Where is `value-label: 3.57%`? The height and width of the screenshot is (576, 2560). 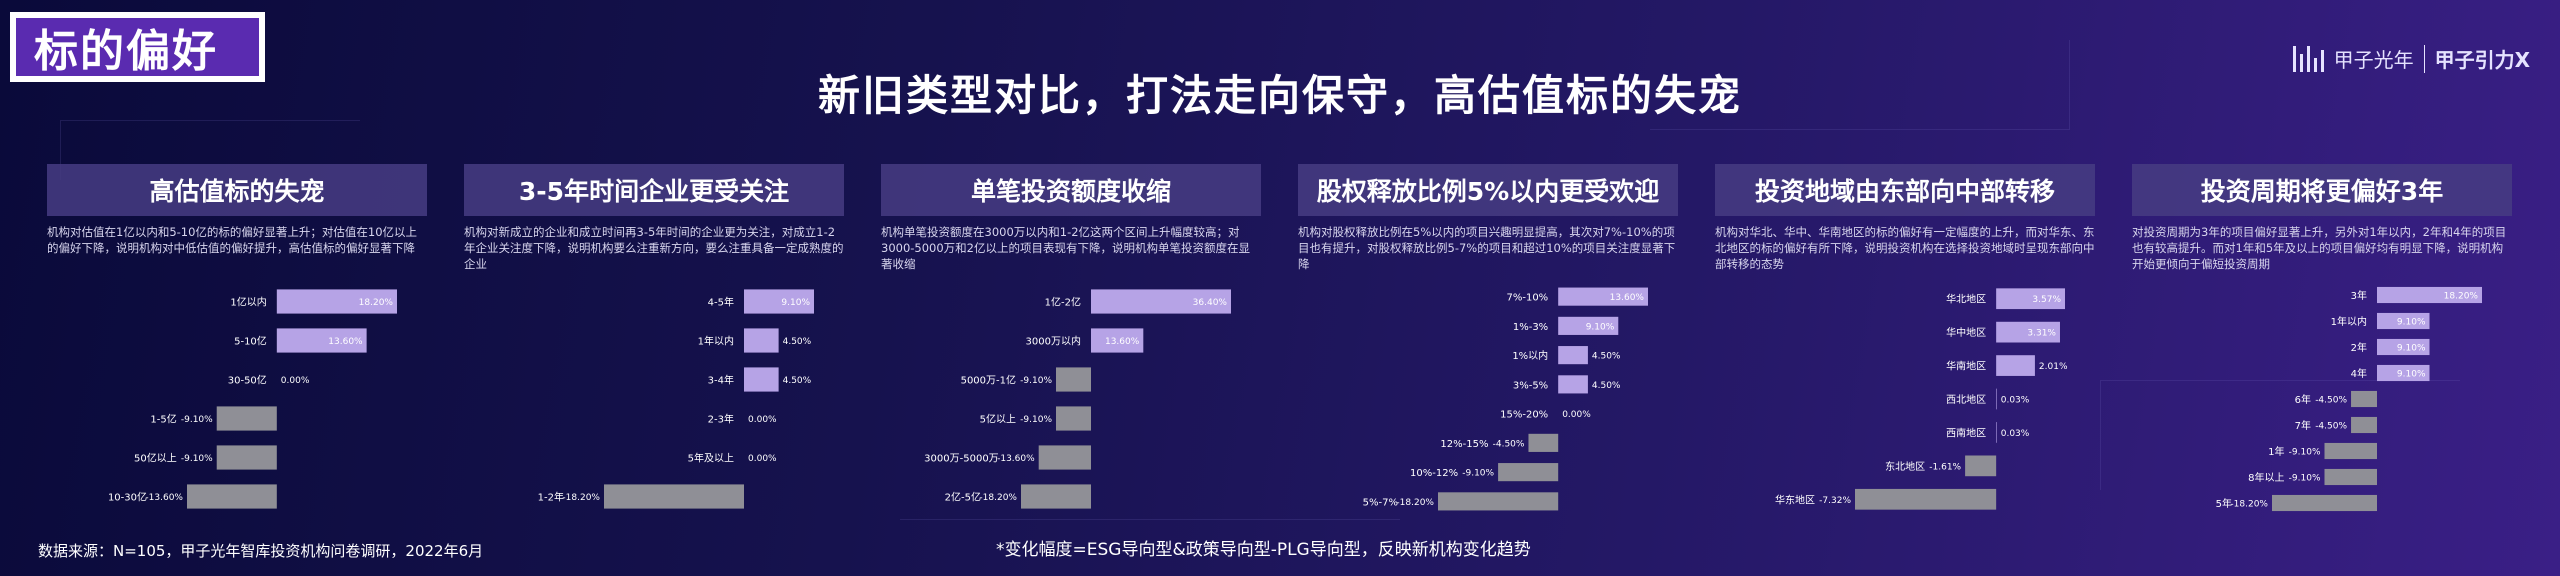
value-label: 3.57% is located at coordinates (2046, 300).